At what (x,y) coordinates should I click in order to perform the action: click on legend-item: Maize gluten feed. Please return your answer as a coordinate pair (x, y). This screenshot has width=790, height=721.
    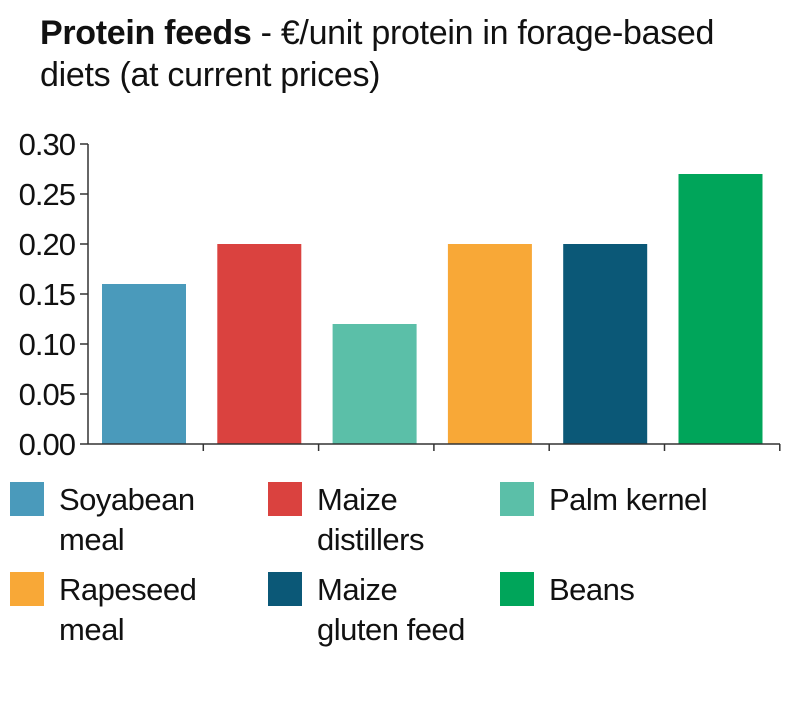
    Looking at the image, I should click on (412, 610).